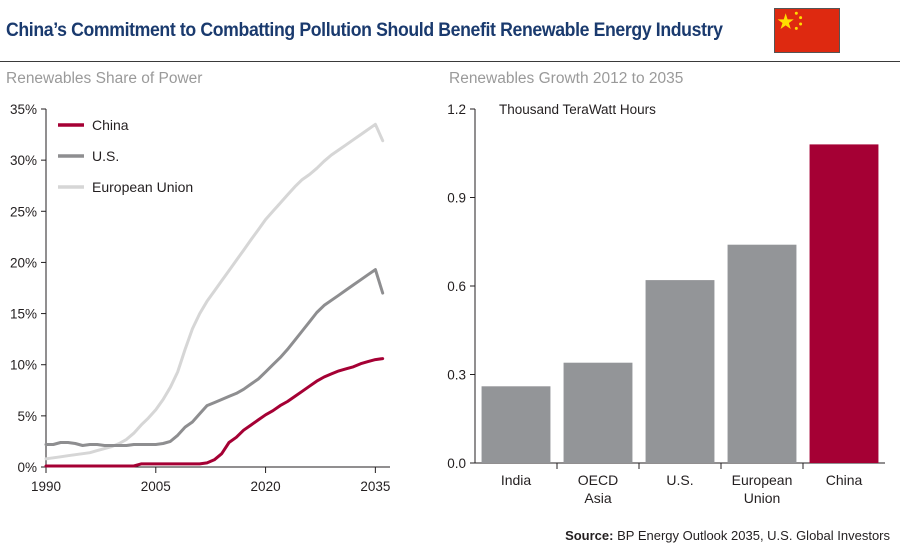 The width and height of the screenshot is (900, 551). I want to click on category-label-line: U.S., so click(679, 480).